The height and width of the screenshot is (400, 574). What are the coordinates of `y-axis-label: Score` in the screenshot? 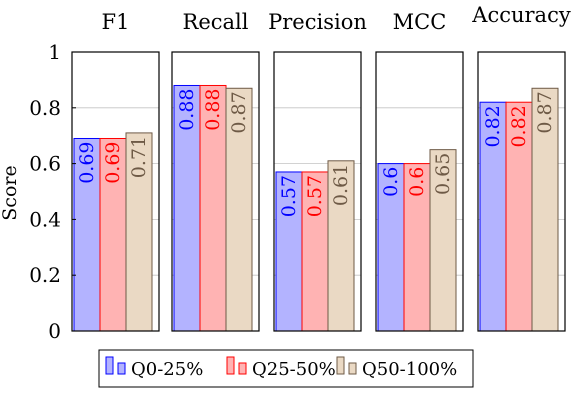 It's located at (10, 192).